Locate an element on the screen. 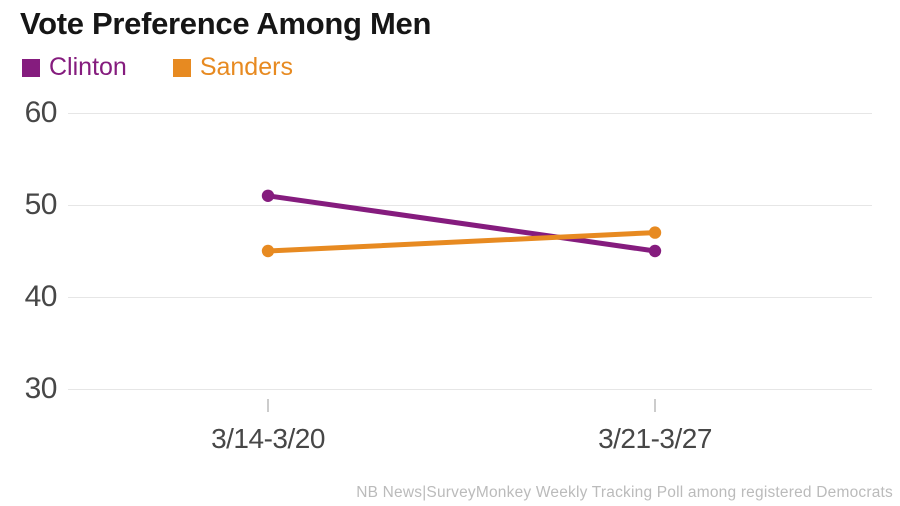 Image resolution: width=900 pixels, height=506 pixels. chart-title: Vote Preference Among Men is located at coordinates (226, 23).